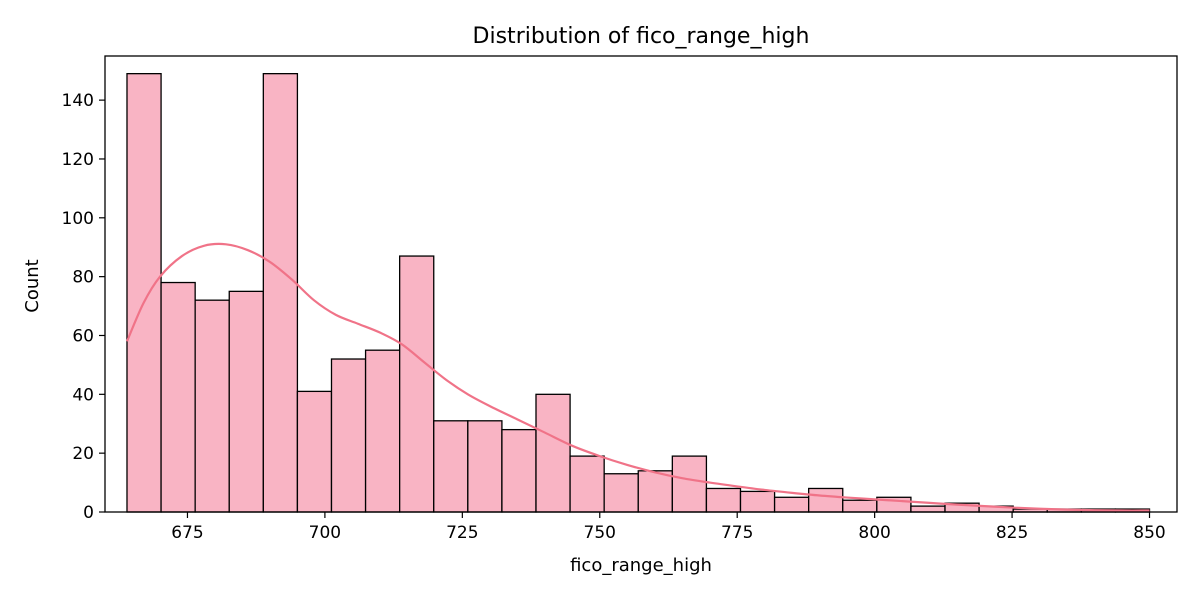 This screenshot has width=1200, height=600. What do you see at coordinates (78, 160) in the screenshot?
I see `y-tick-label: 120` at bounding box center [78, 160].